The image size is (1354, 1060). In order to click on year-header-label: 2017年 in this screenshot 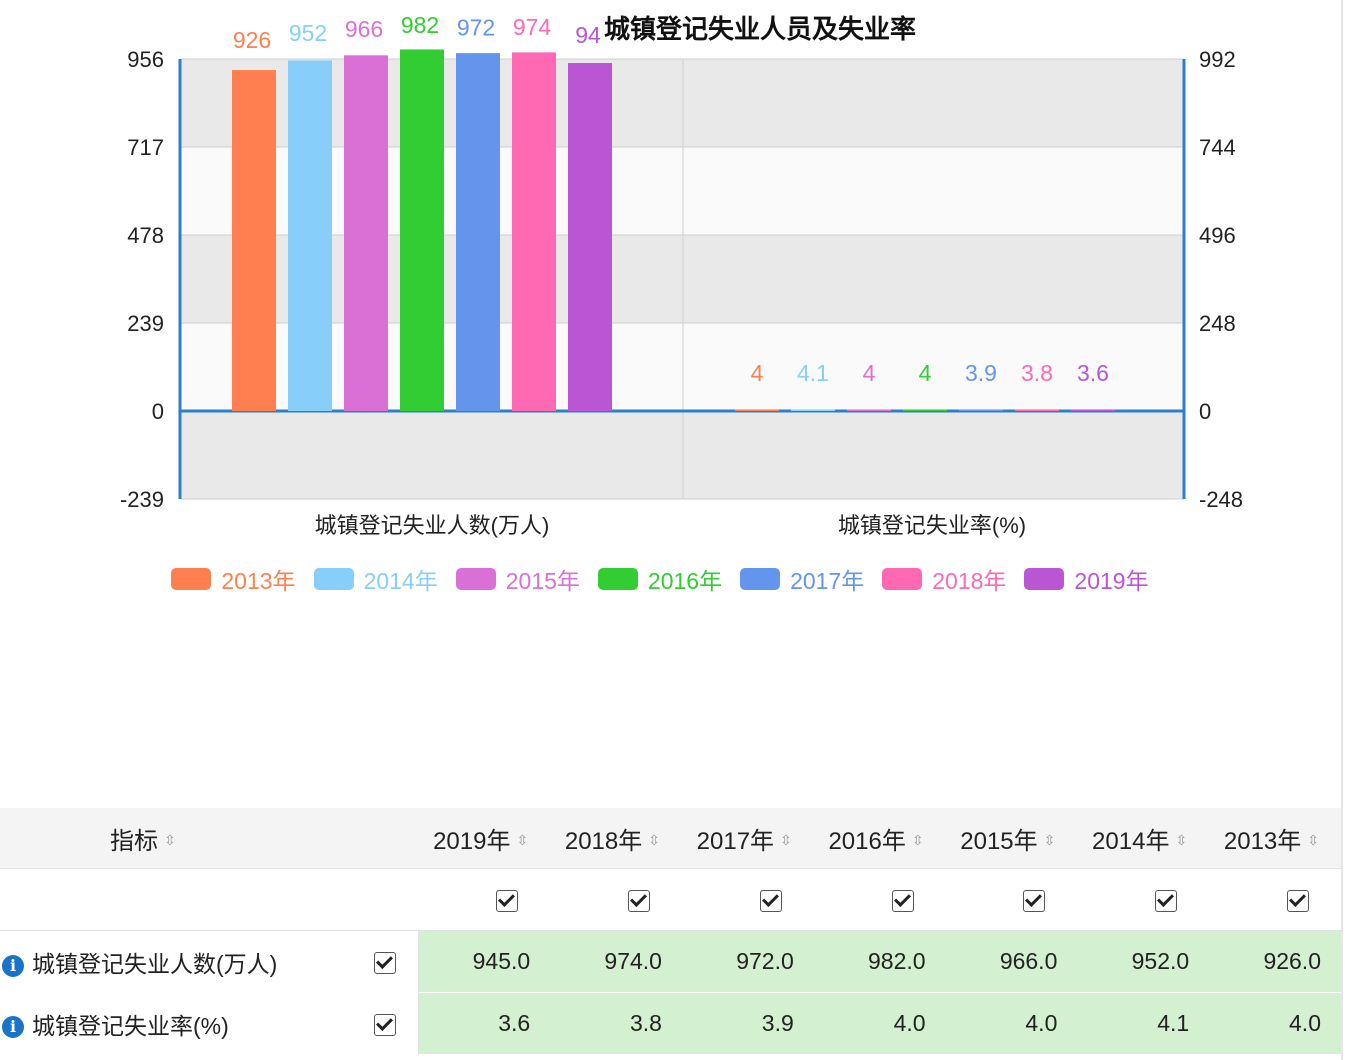, I will do `click(735, 841)`.